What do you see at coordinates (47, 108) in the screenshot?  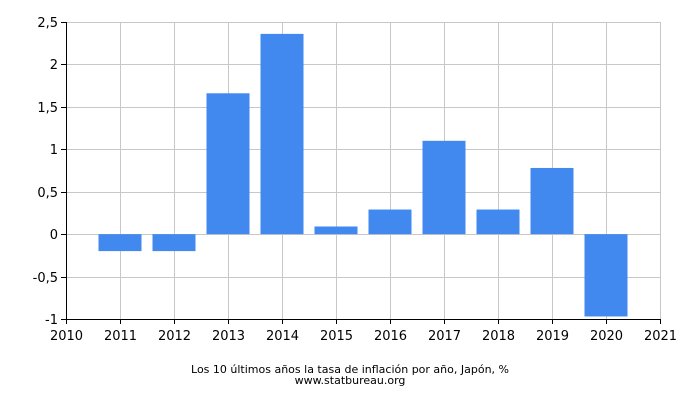 I see `y-tick-label: 1,5` at bounding box center [47, 108].